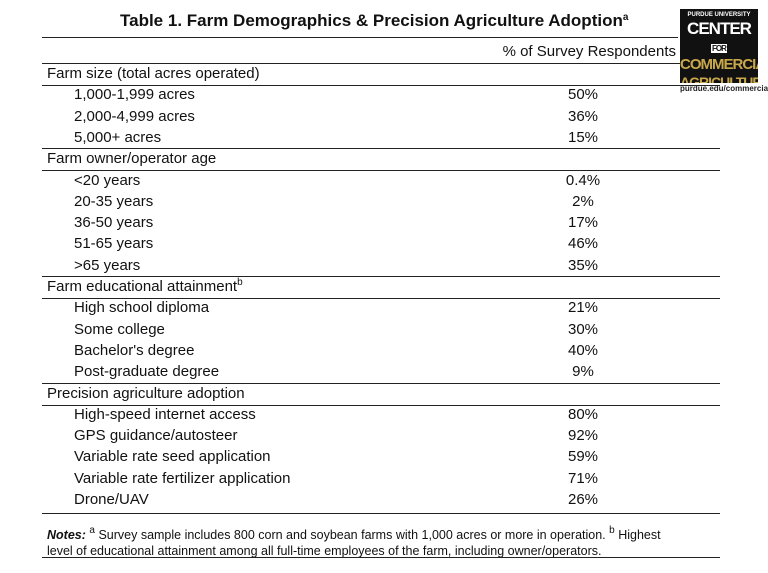 Image resolution: width=768 pixels, height=573 pixels. What do you see at coordinates (583, 116) in the screenshot?
I see `row-value: 36%` at bounding box center [583, 116].